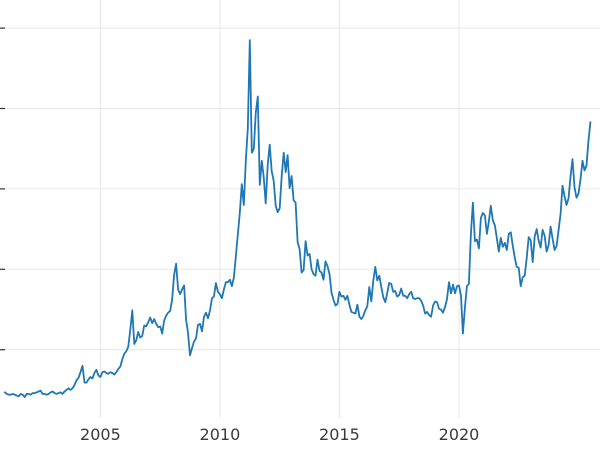  I want to click on x-tick-label: 2005, so click(100, 434).